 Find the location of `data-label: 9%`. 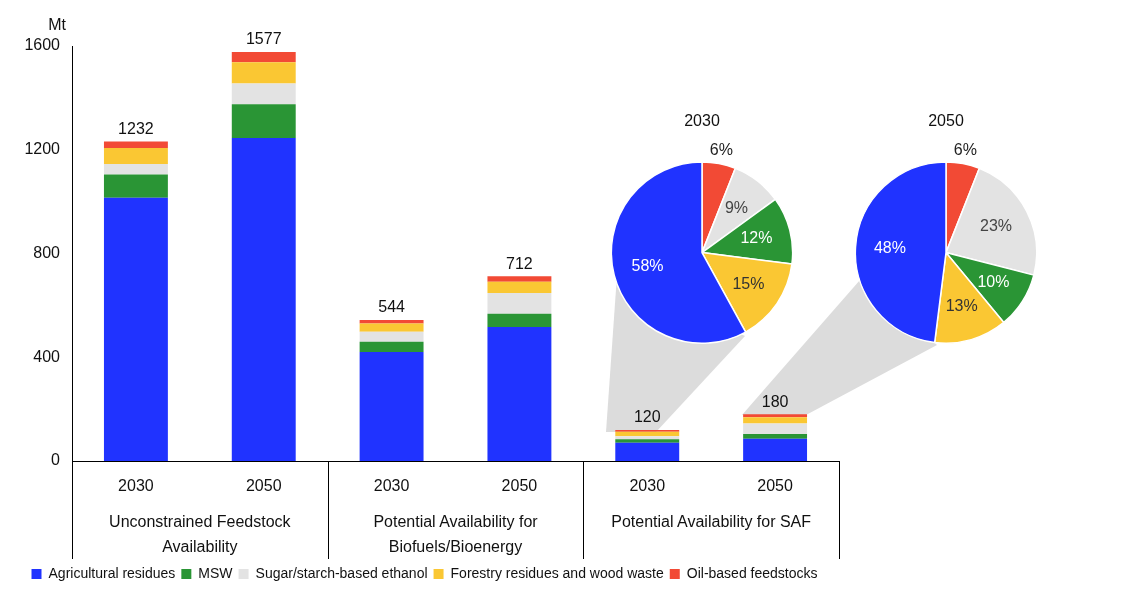

data-label: 9% is located at coordinates (736, 207).